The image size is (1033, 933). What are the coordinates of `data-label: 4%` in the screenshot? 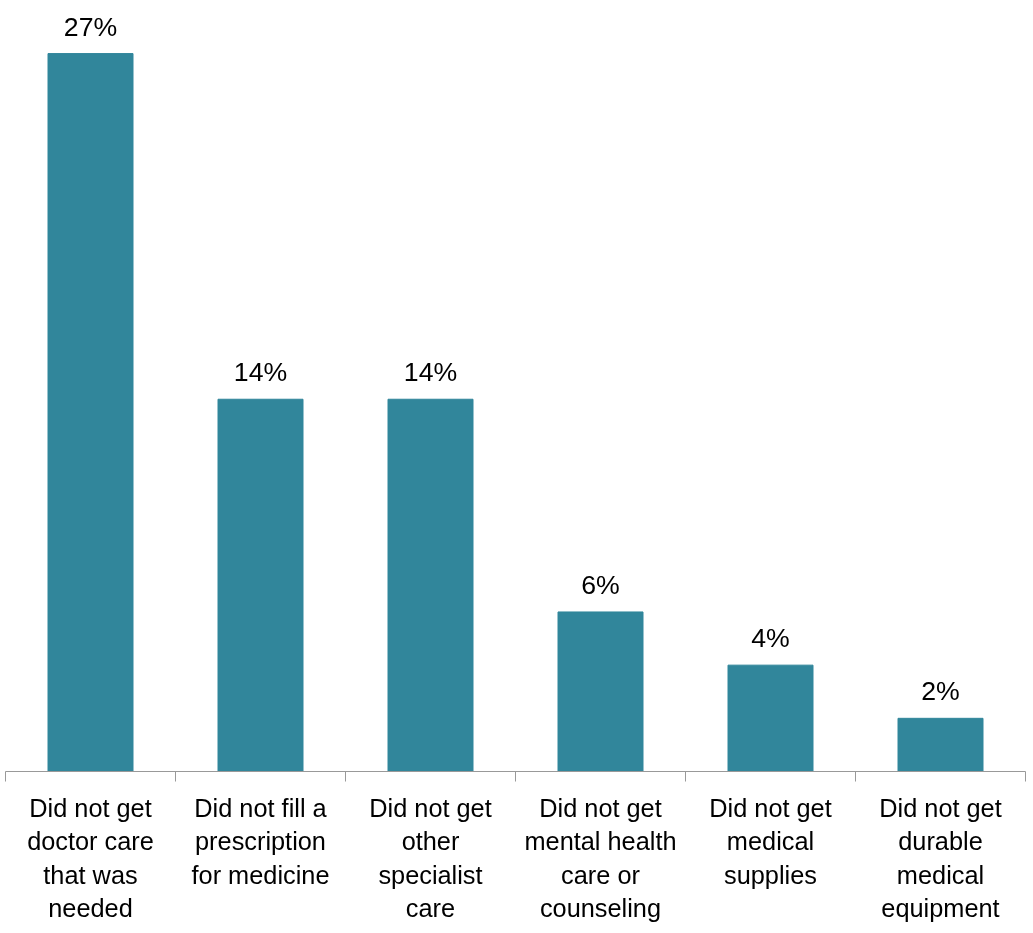 It's located at (770, 638).